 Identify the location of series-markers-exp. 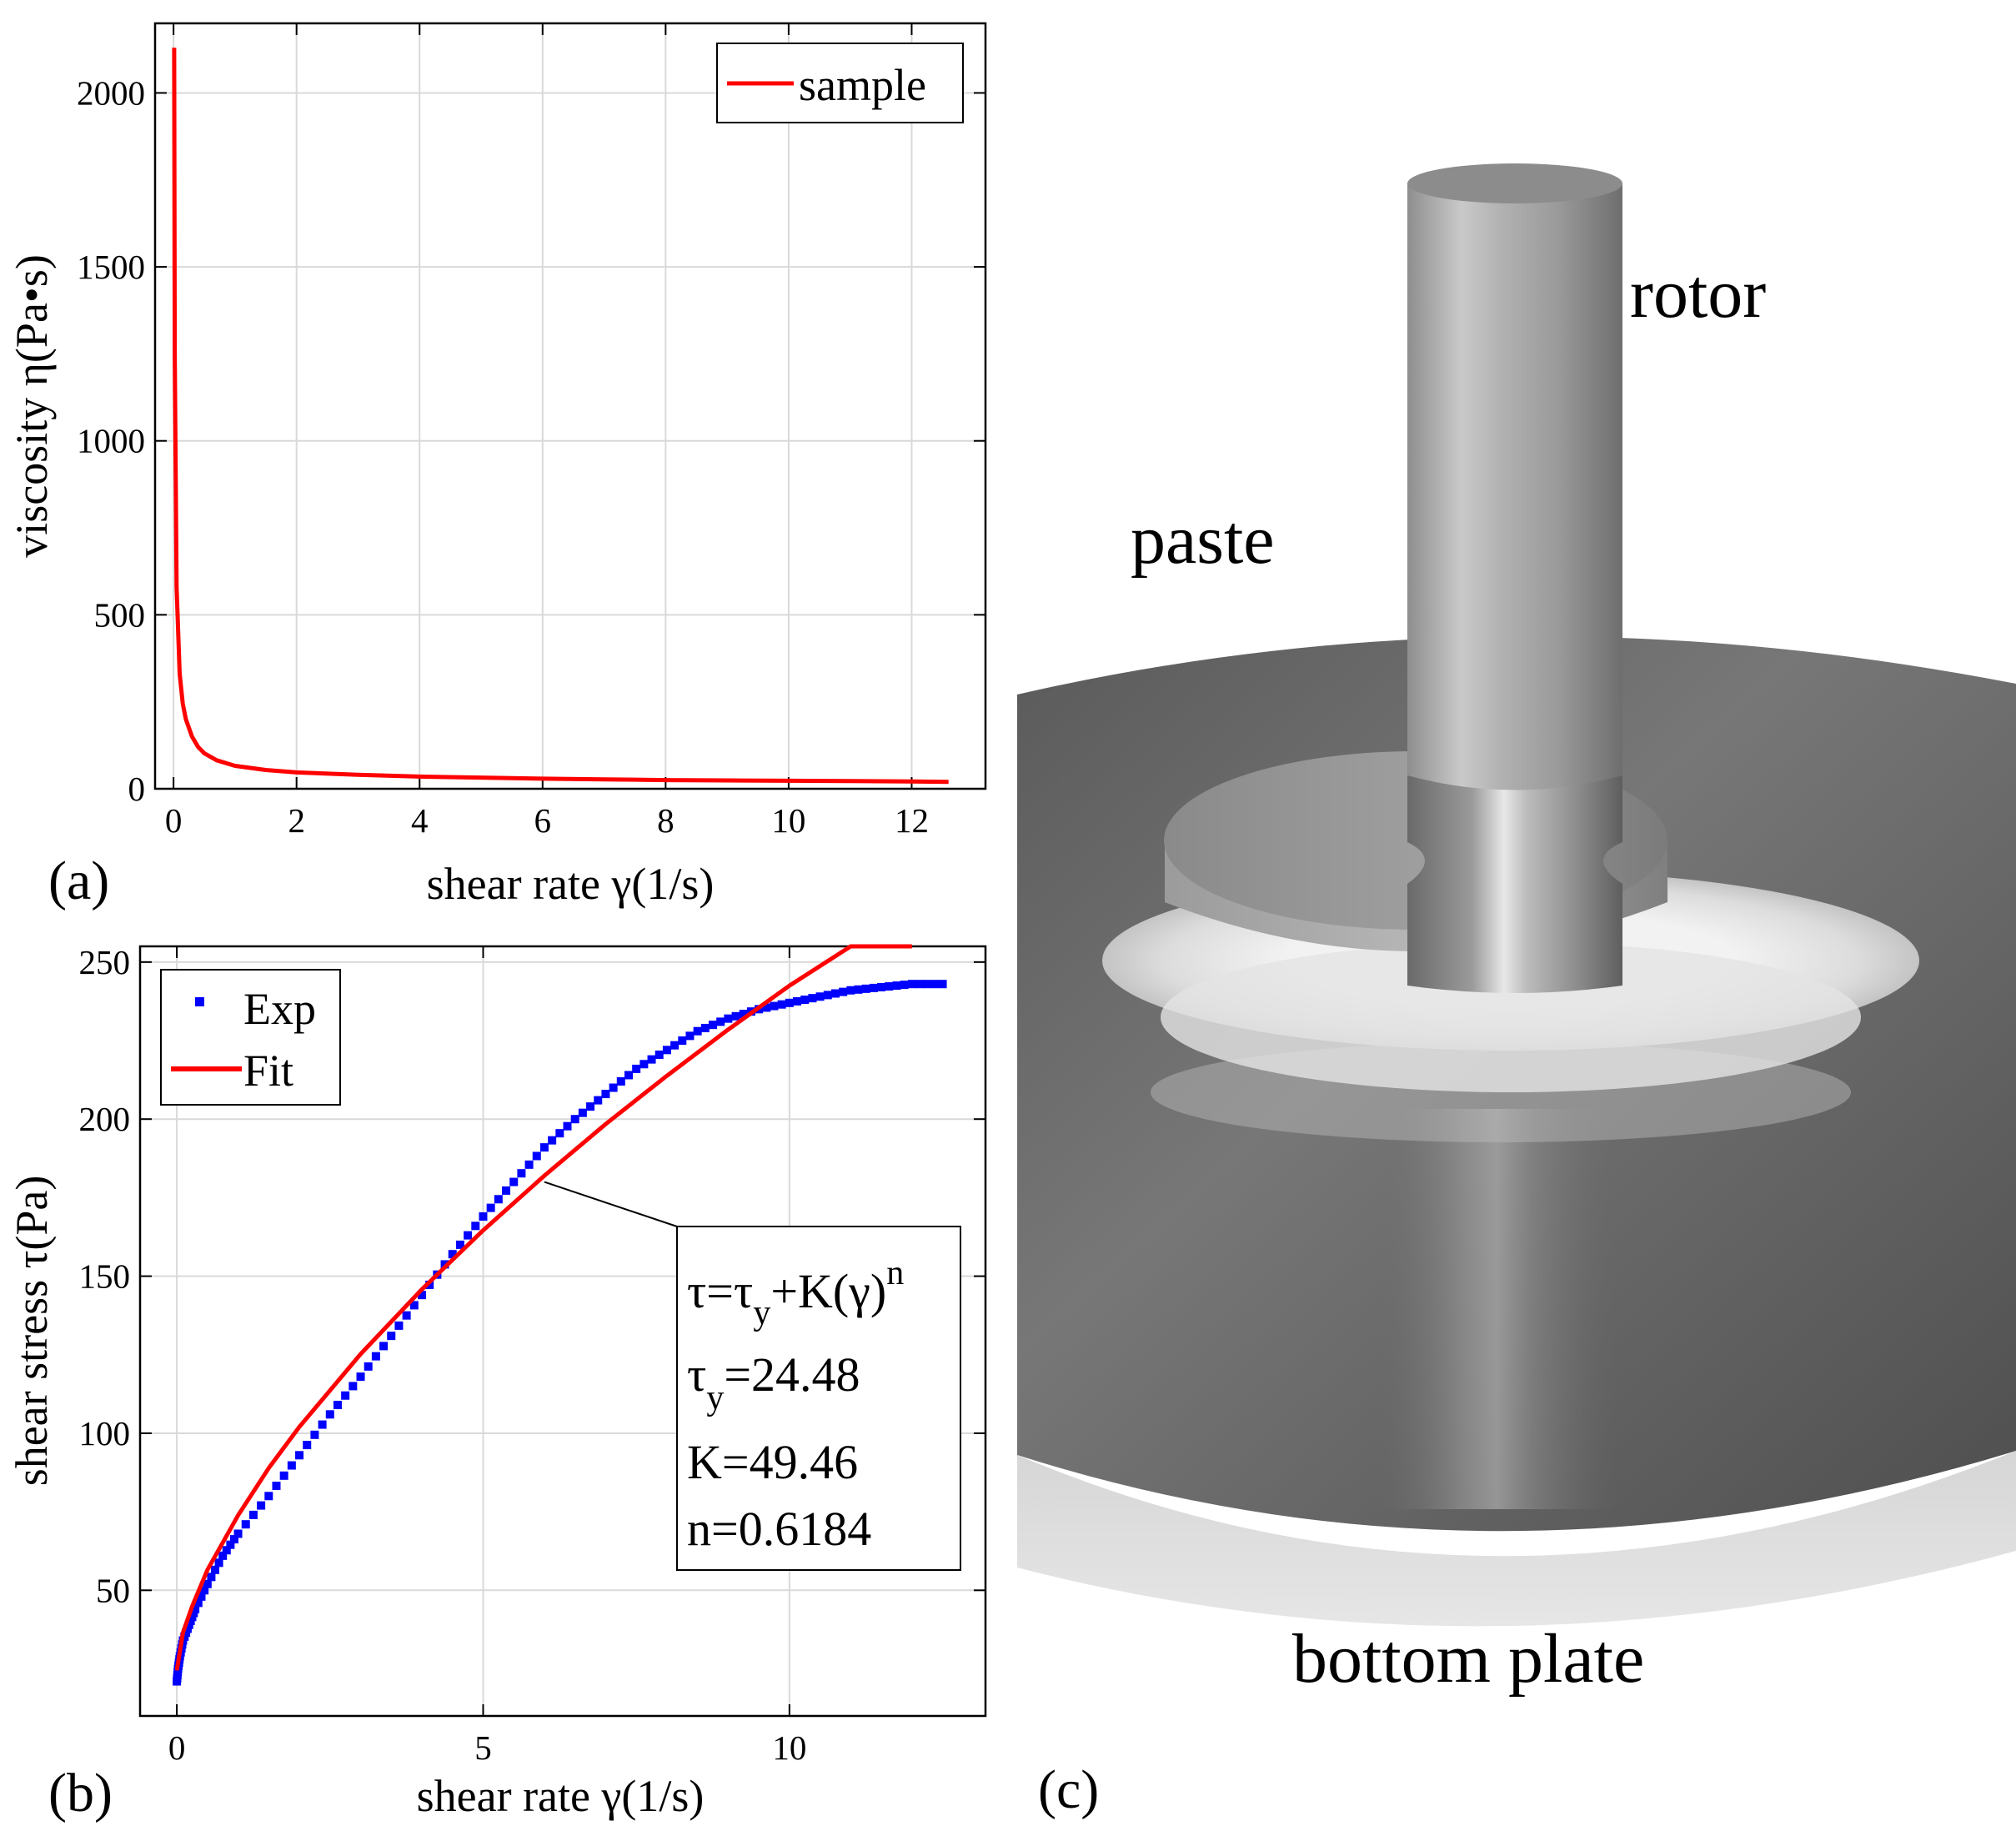
(560, 1333).